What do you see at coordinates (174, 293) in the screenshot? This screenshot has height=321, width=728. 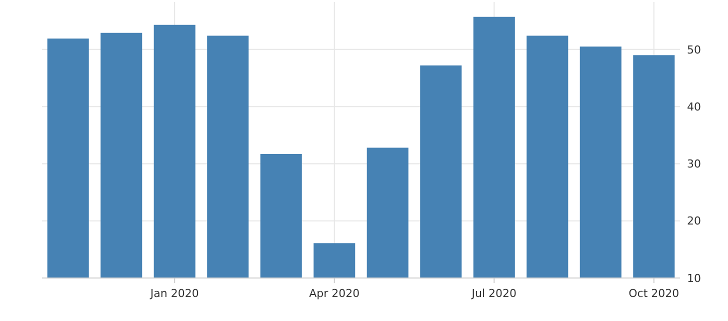 I see `x-tick-label: Jan 2020` at bounding box center [174, 293].